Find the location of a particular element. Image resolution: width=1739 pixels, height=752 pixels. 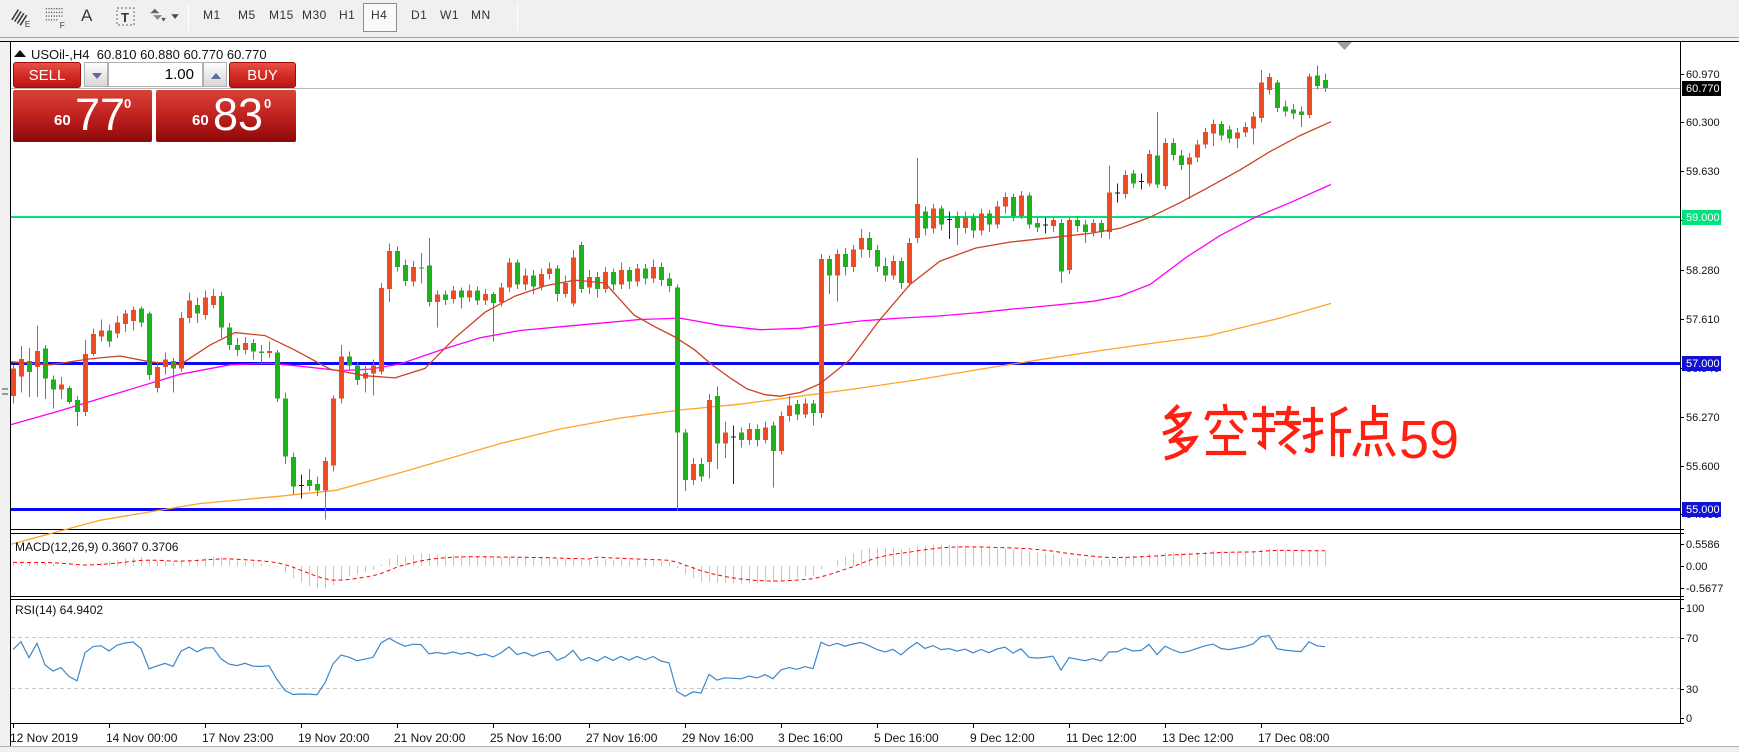

svg-text: 57.000 is located at coordinates (1703, 364).